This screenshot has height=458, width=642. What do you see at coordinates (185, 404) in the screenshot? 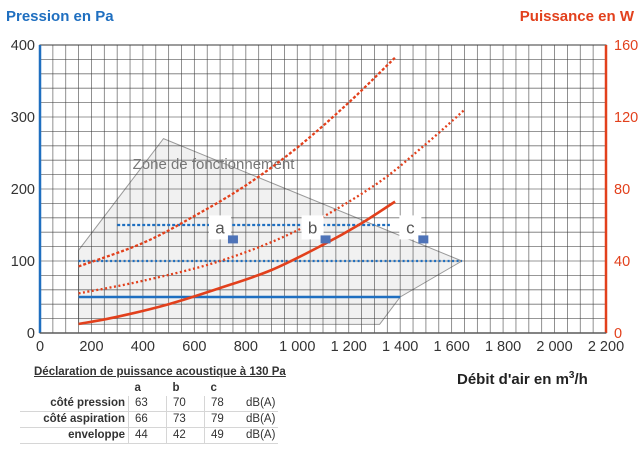
I see `acoustic-value: 70` at bounding box center [185, 404].